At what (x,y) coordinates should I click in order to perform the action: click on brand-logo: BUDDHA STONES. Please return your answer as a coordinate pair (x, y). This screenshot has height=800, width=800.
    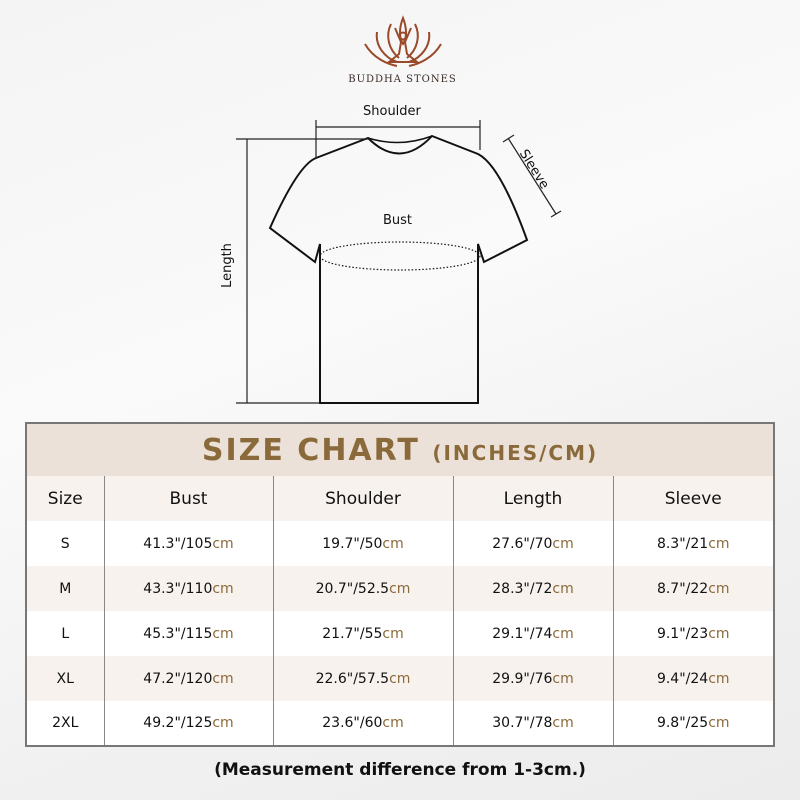
    Looking at the image, I should click on (402, 49).